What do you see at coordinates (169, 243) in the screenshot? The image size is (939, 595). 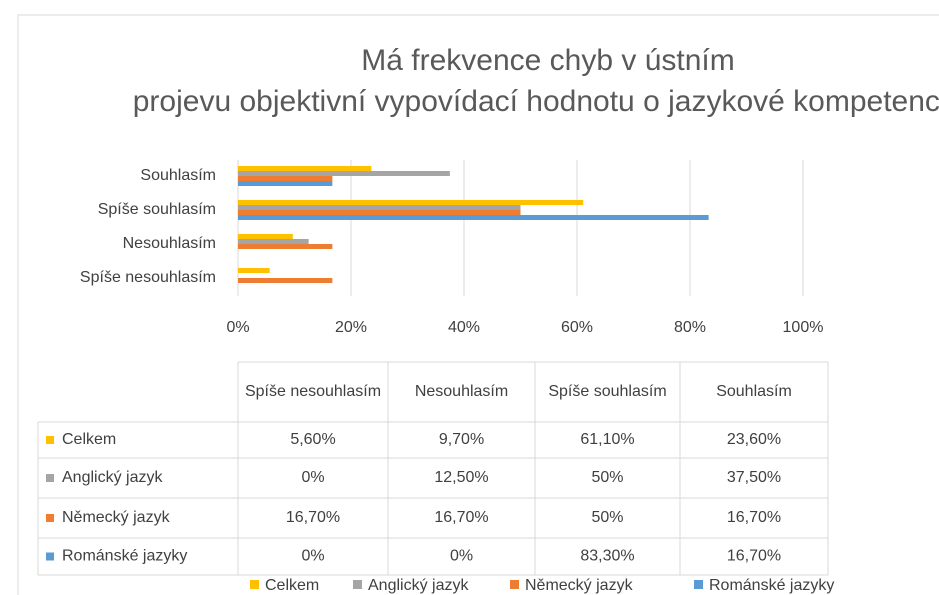 I see `y-tick-label: Nesouhlasím` at bounding box center [169, 243].